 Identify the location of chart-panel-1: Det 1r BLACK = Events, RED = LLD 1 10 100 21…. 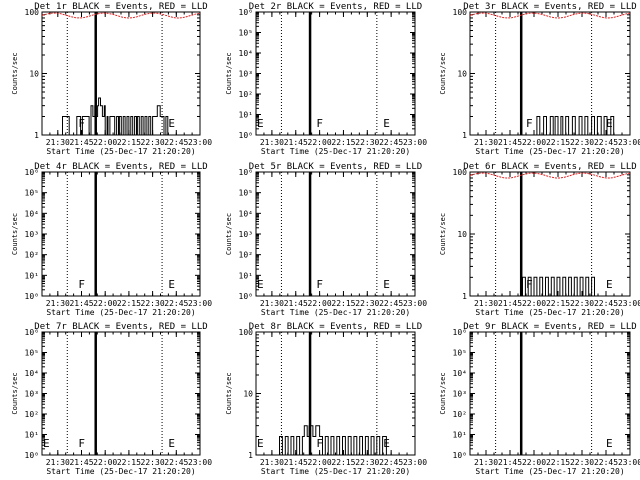
(111, 79).